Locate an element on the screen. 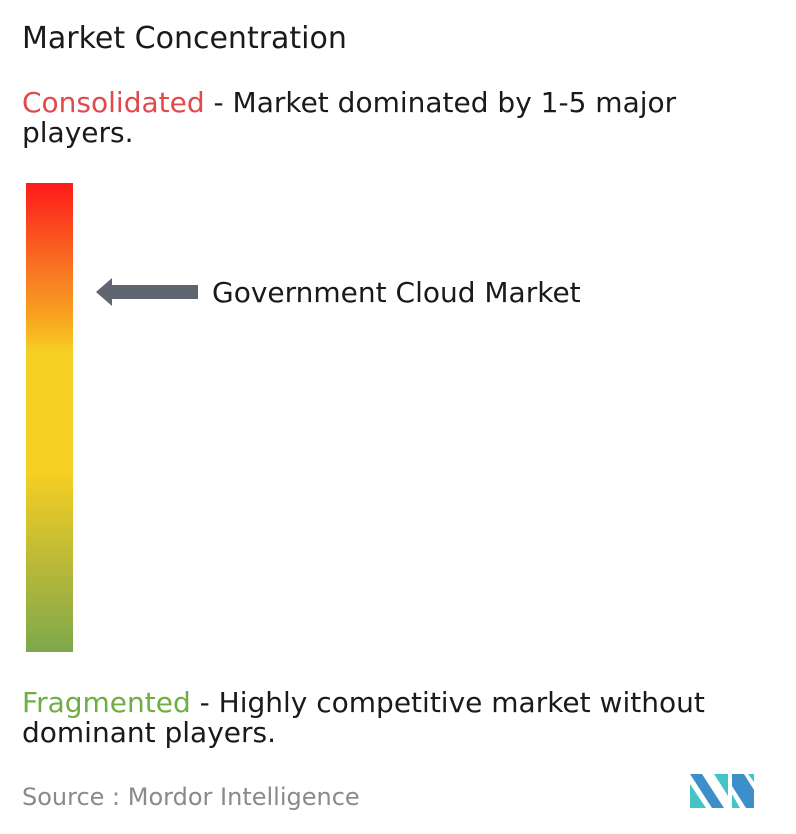 This screenshot has height=834, width=796. consolidated-text: - Market dominated by 1-5 major players. is located at coordinates (349, 117).